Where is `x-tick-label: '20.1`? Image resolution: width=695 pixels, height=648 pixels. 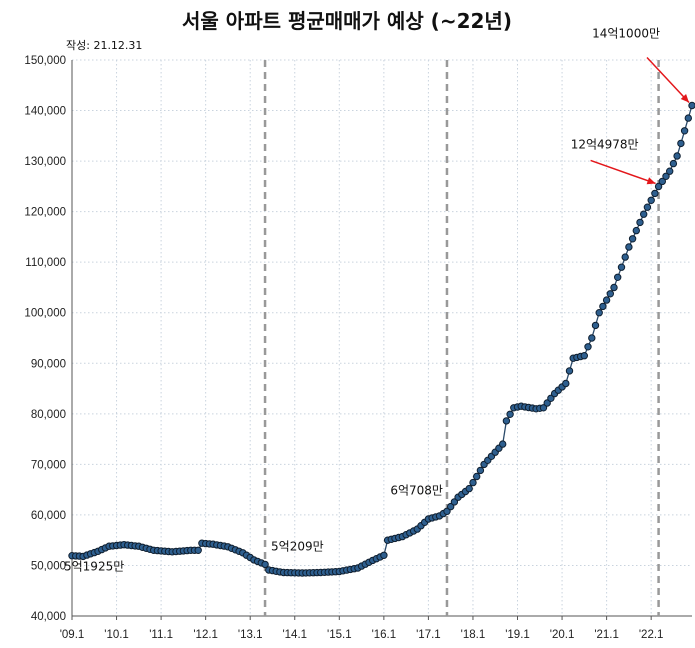
x-tick-label: '20.1 is located at coordinates (562, 635).